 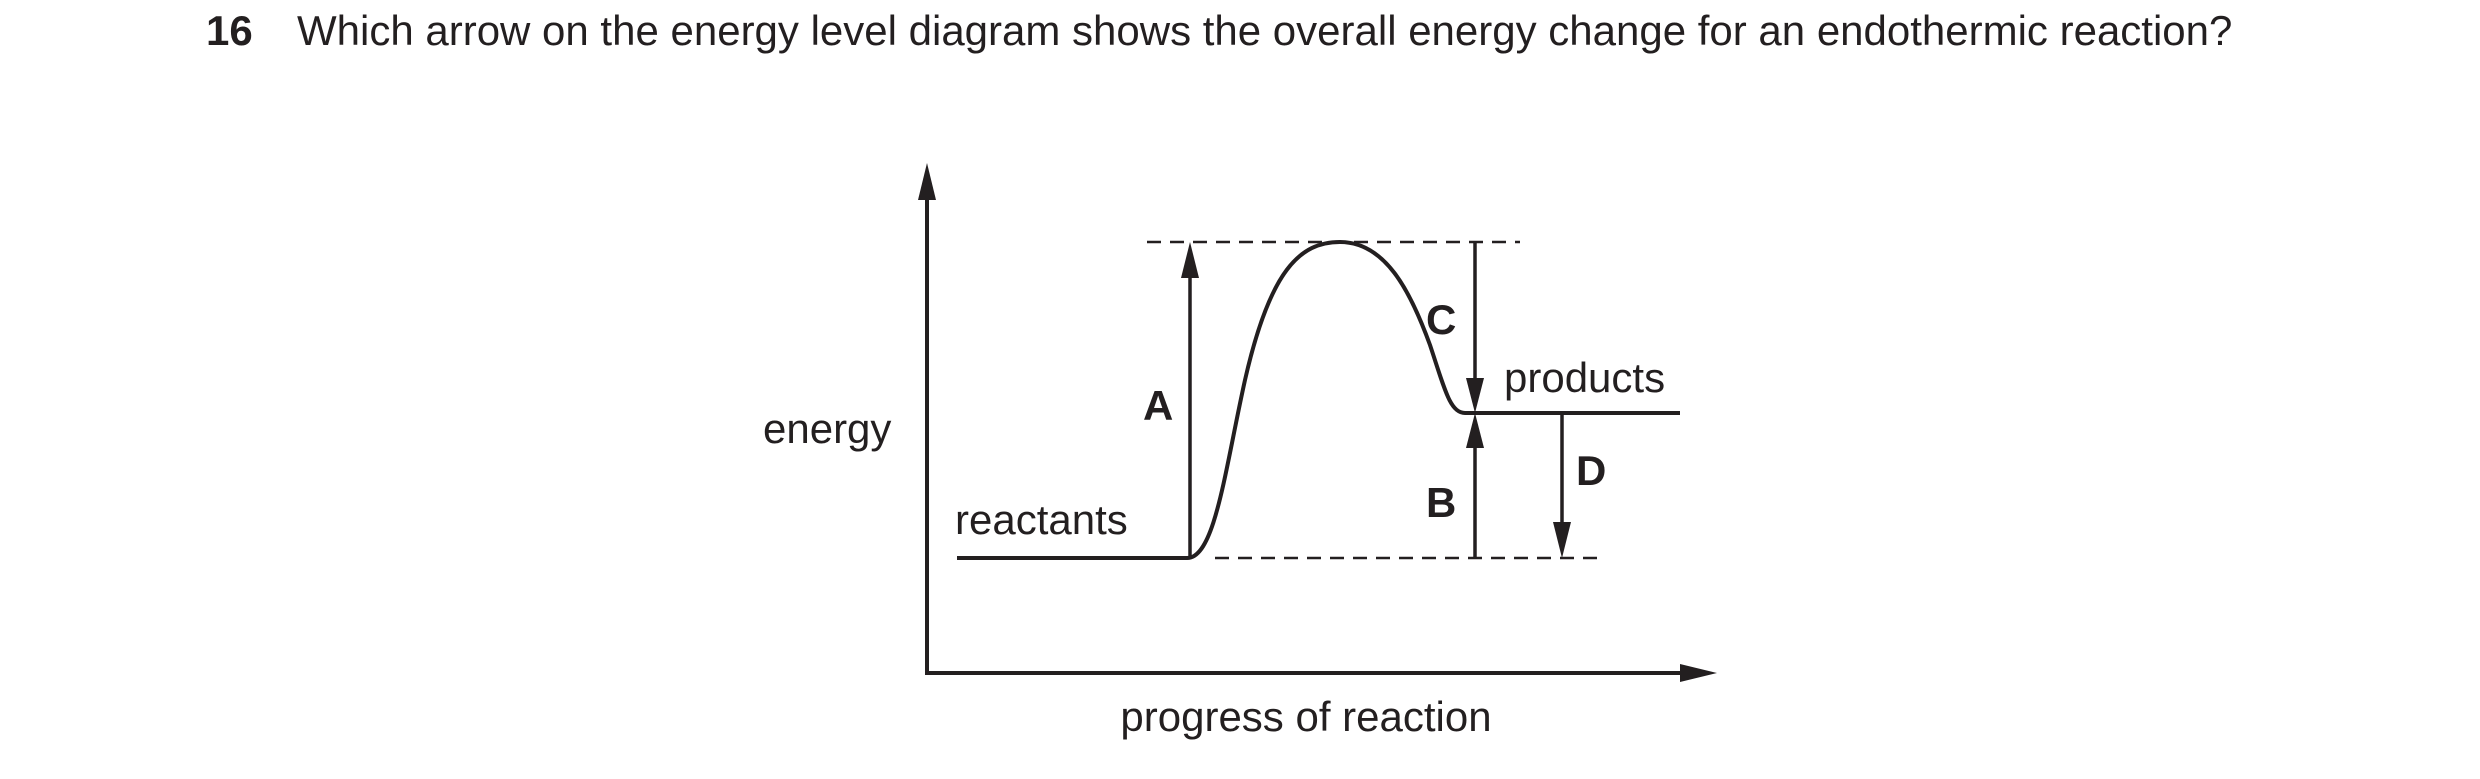 What do you see at coordinates (827, 428) in the screenshot?
I see `y-axis-label: energy` at bounding box center [827, 428].